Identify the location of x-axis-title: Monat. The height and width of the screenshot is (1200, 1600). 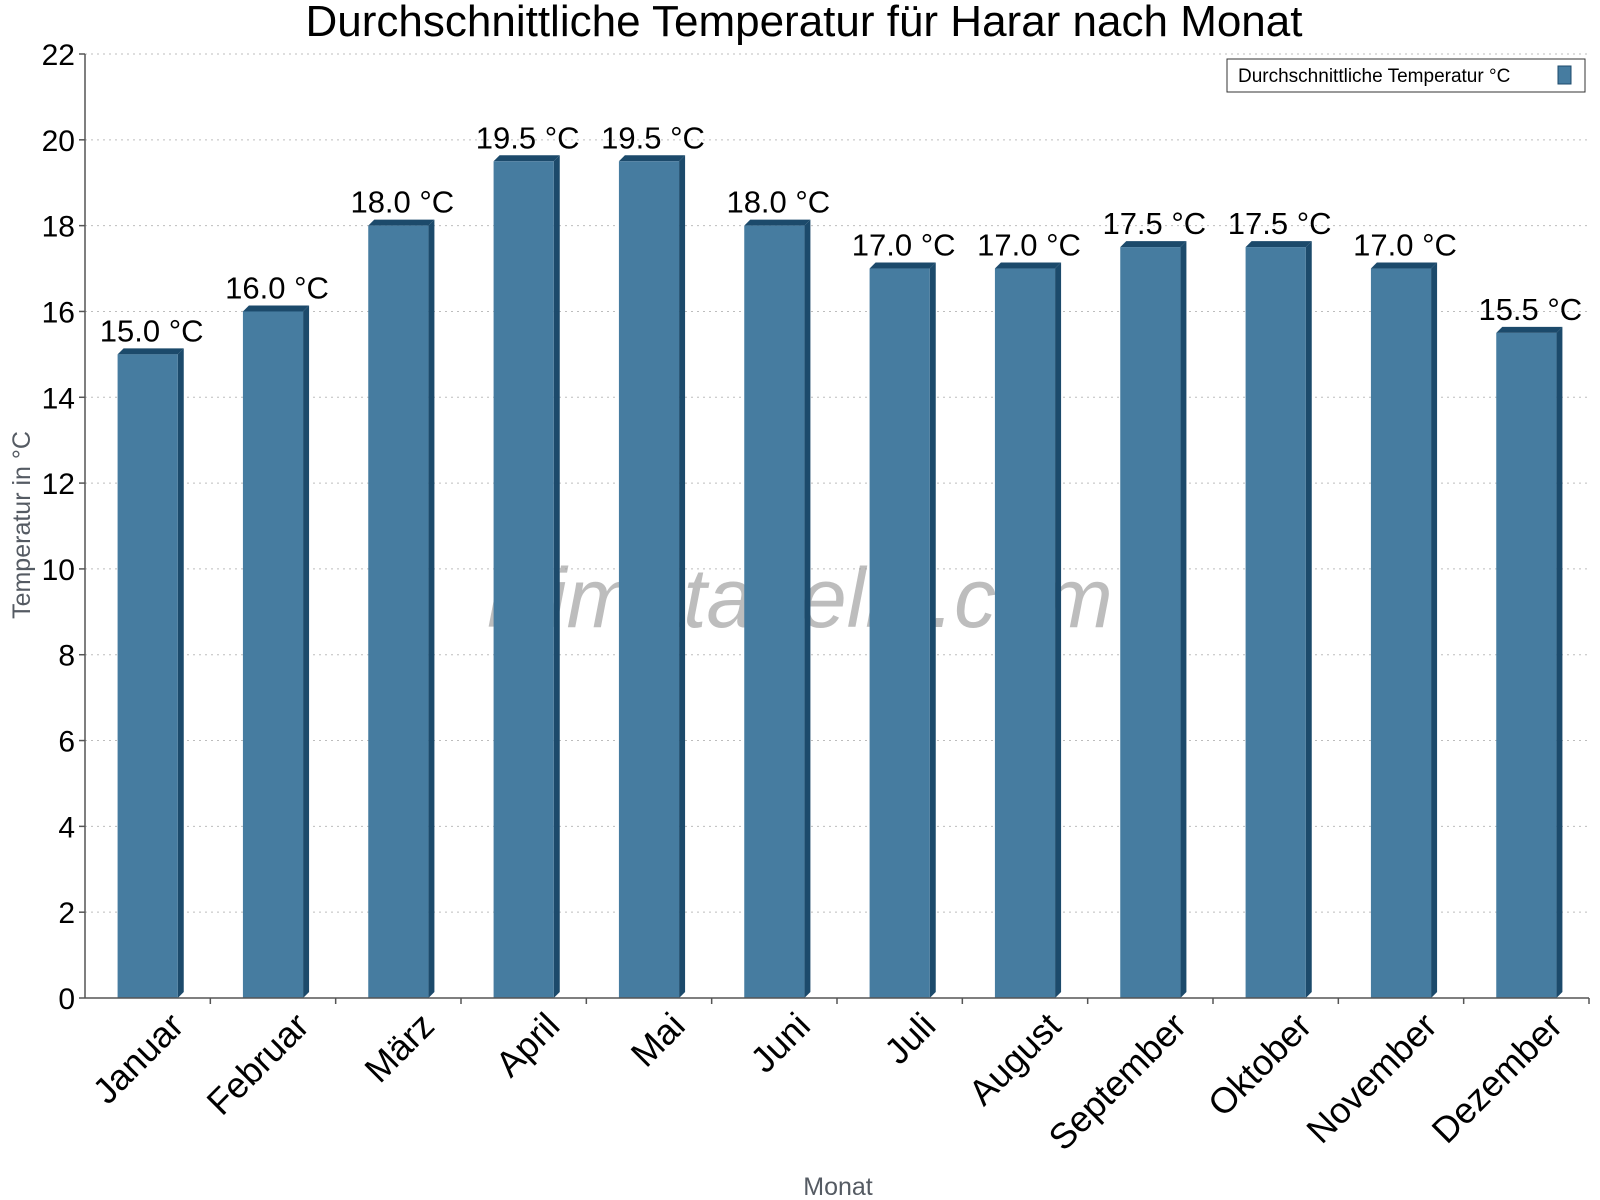
(838, 1186).